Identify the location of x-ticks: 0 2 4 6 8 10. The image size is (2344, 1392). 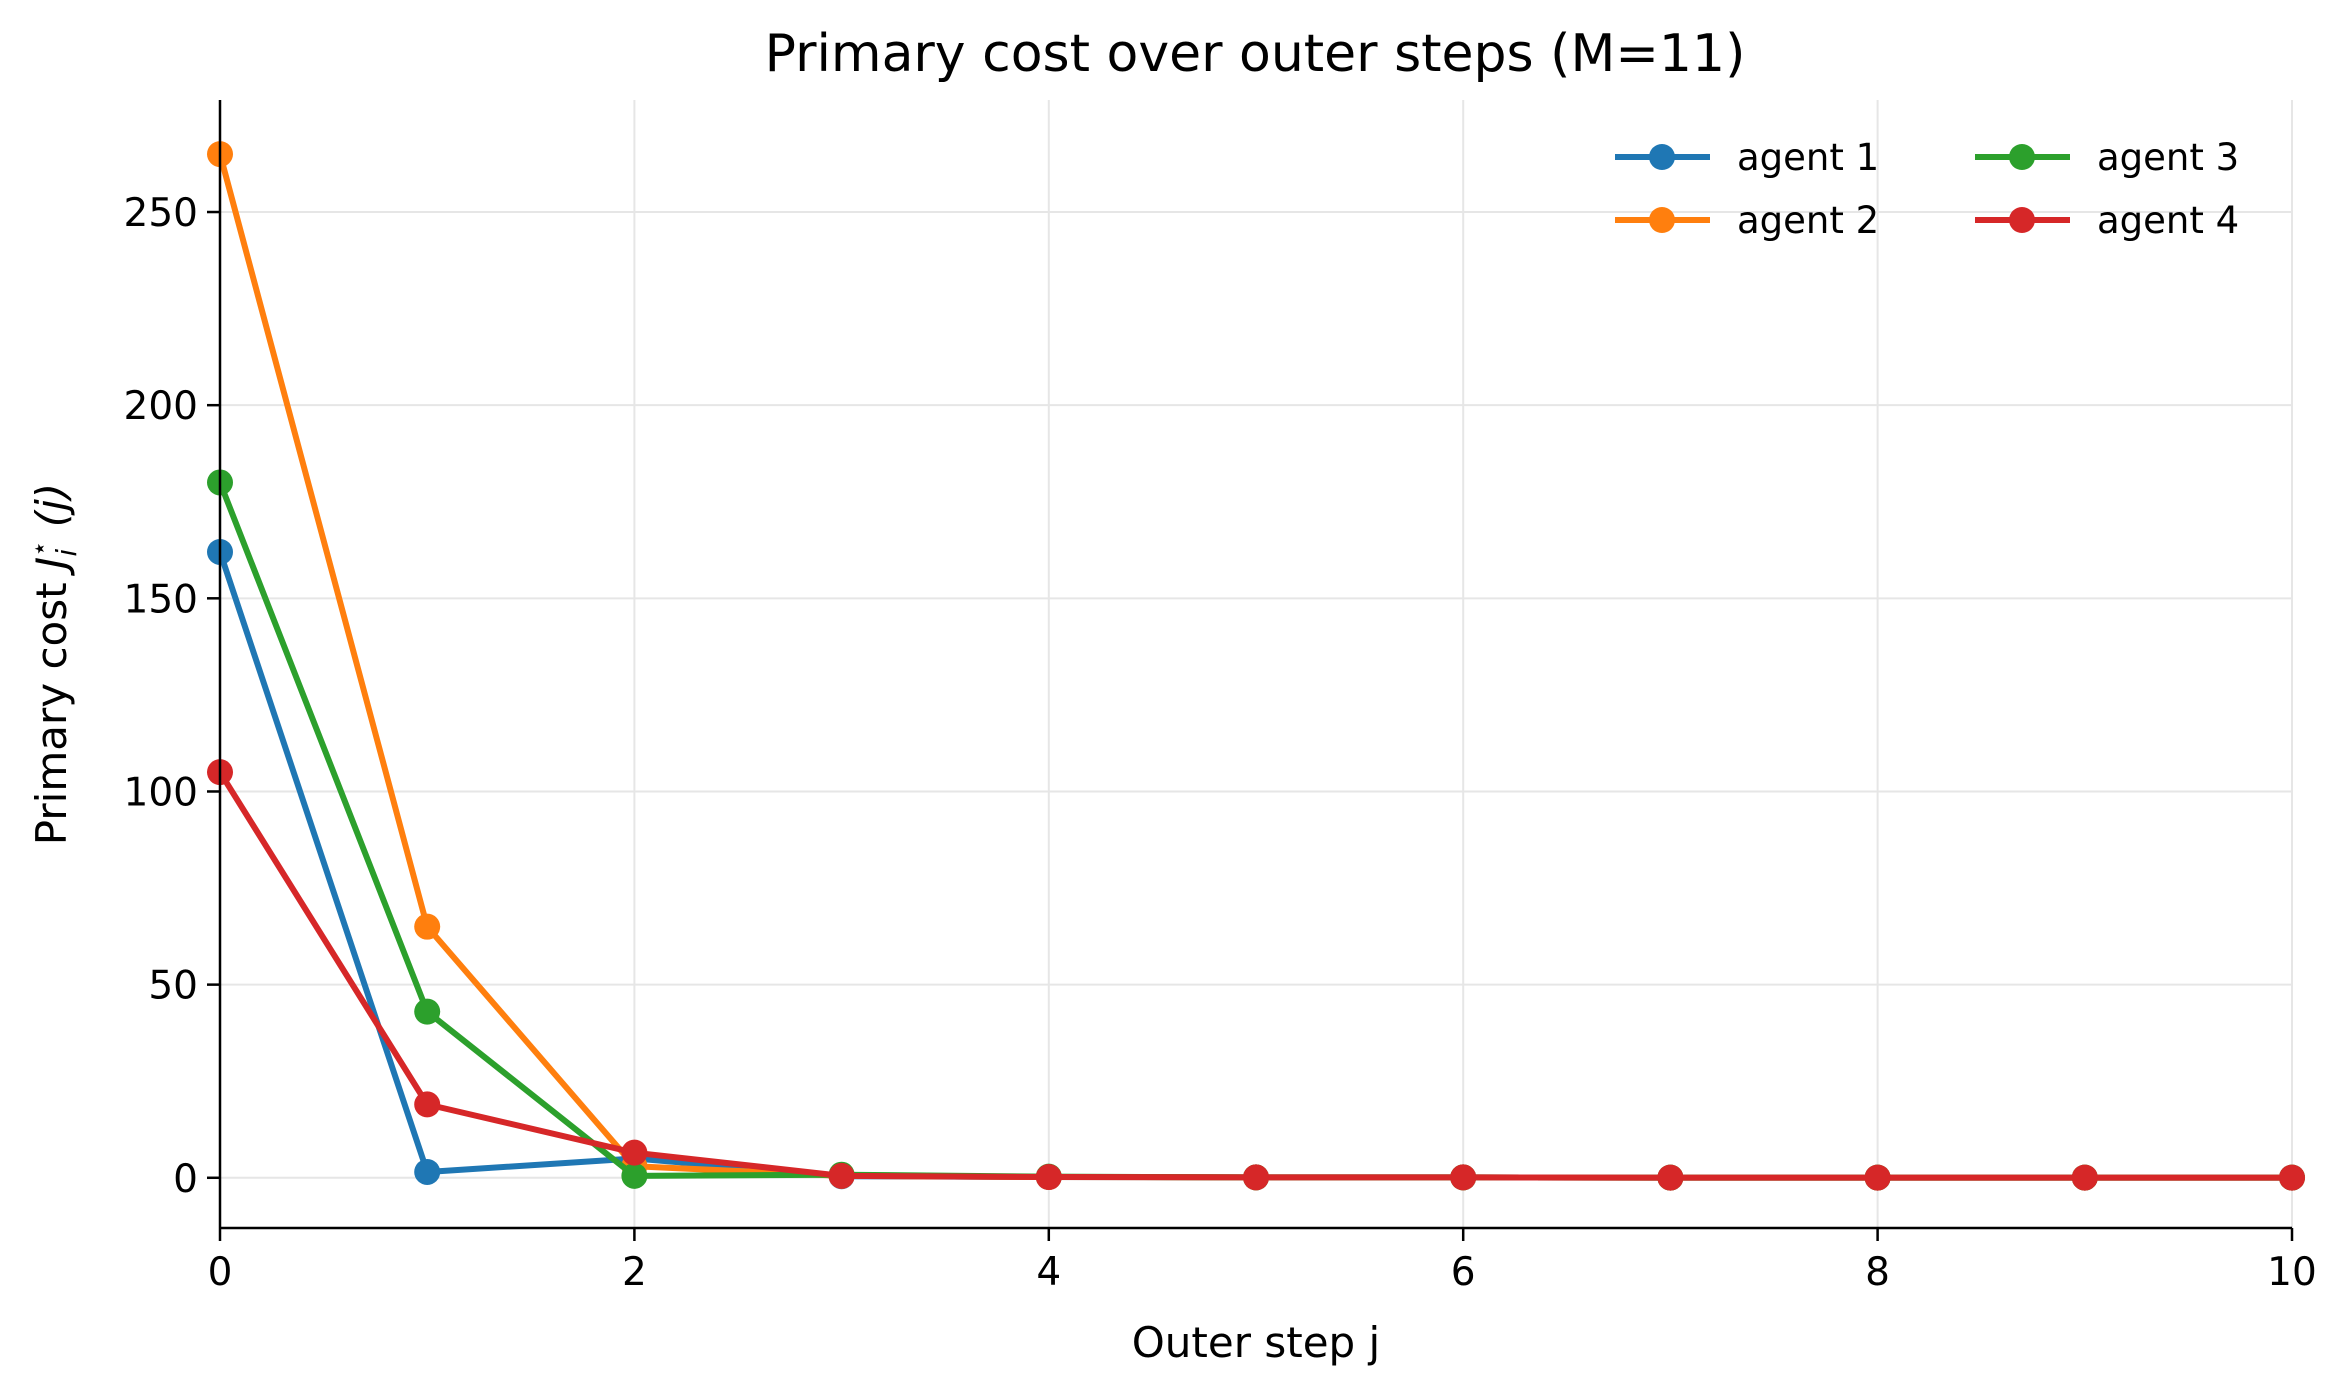
(1262, 1261).